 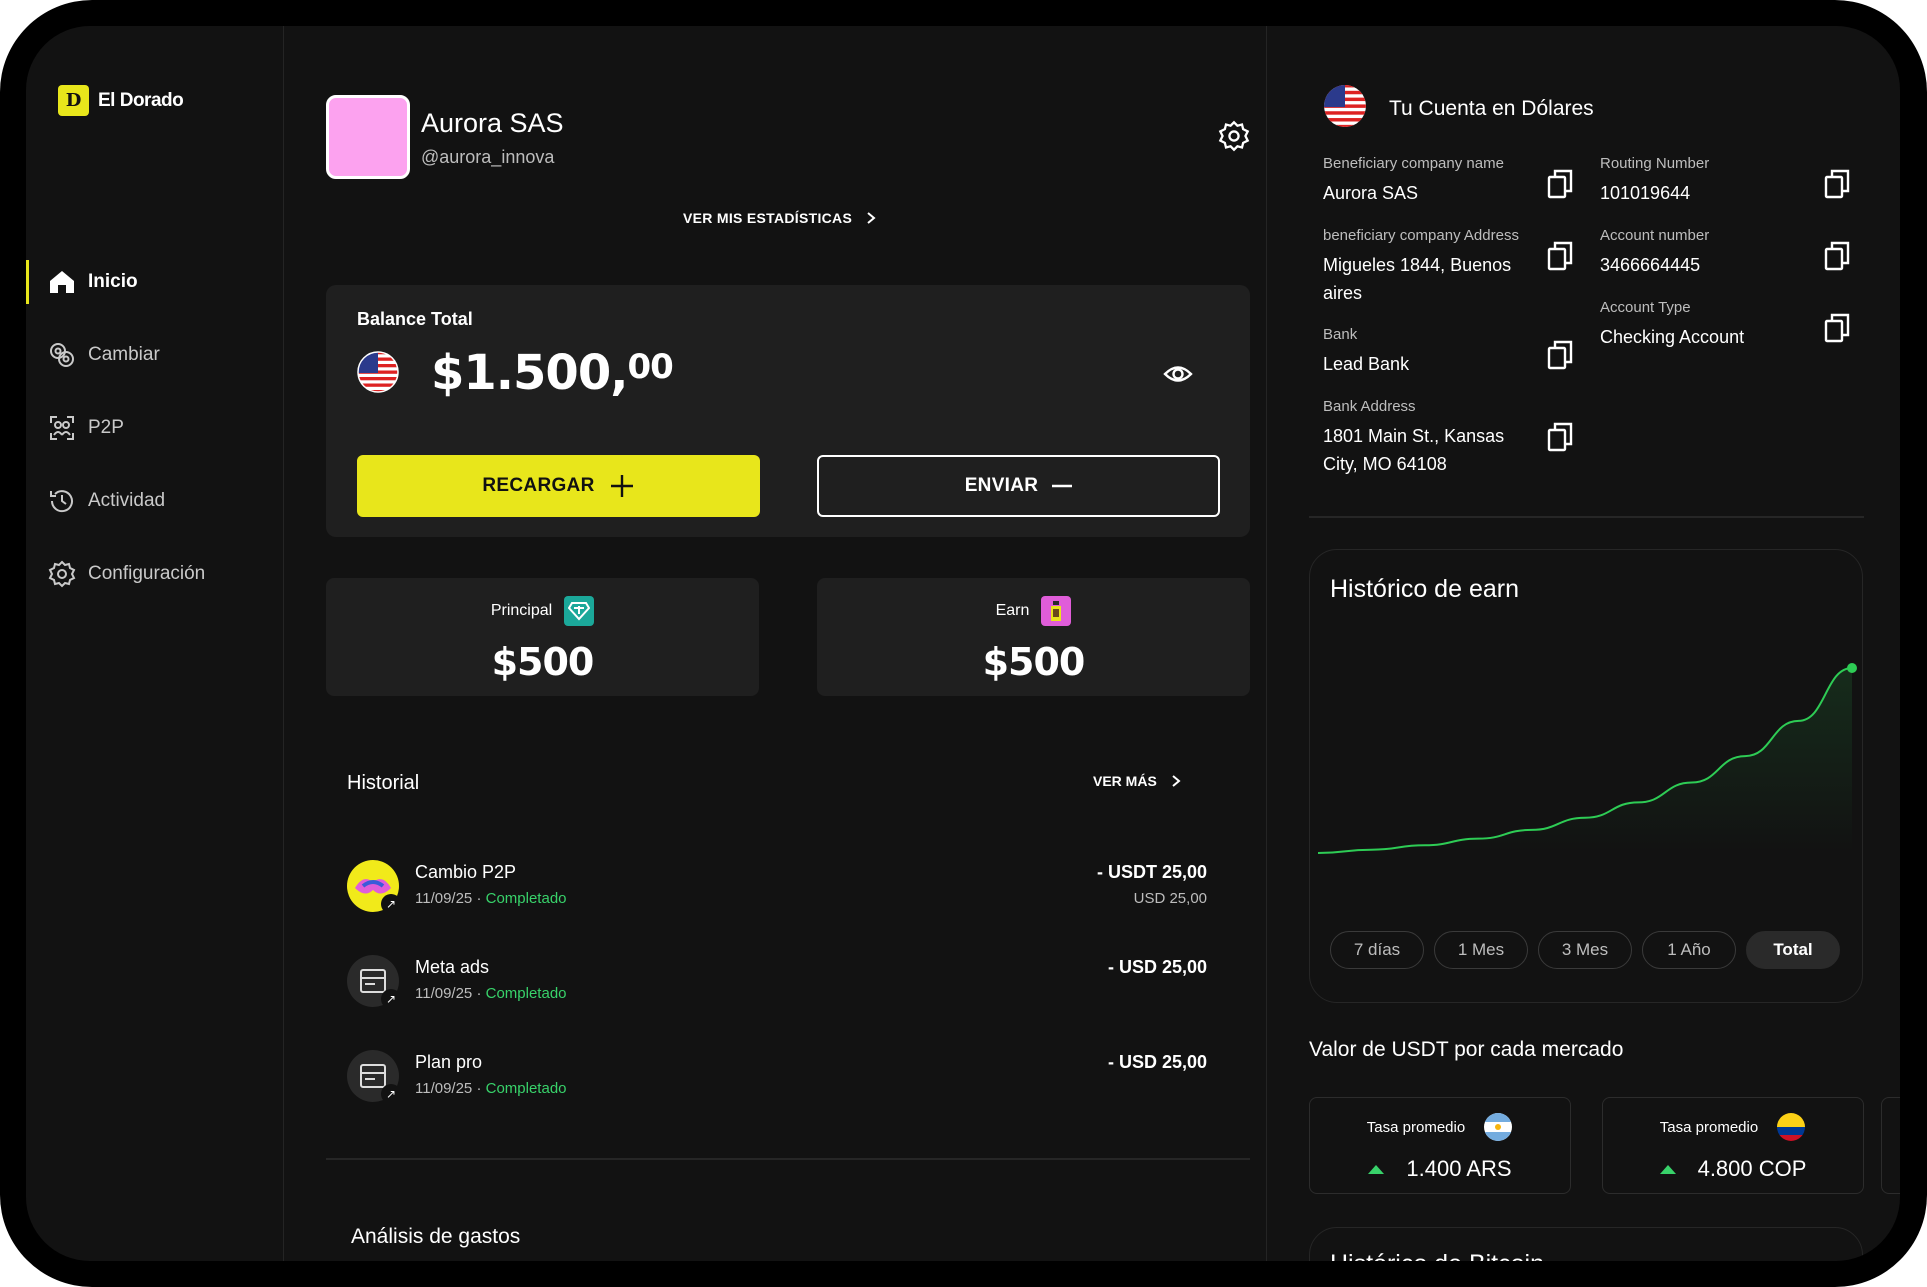 I want to click on earn-area, so click(x=1585, y=760).